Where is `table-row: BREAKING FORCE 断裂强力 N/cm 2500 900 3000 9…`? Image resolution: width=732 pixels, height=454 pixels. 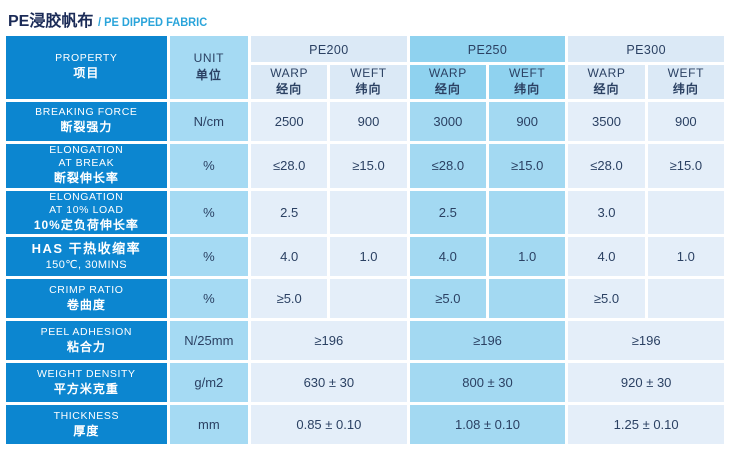 table-row: BREAKING FORCE 断裂强力 N/cm 2500 900 3000 9… is located at coordinates (365, 121).